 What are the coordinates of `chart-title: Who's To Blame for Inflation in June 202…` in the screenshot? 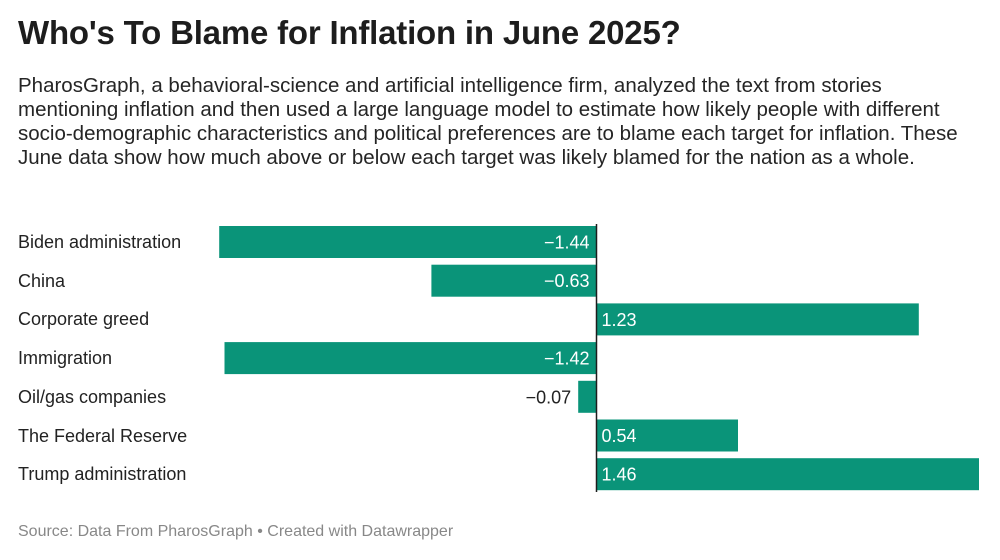 It's located at (349, 32).